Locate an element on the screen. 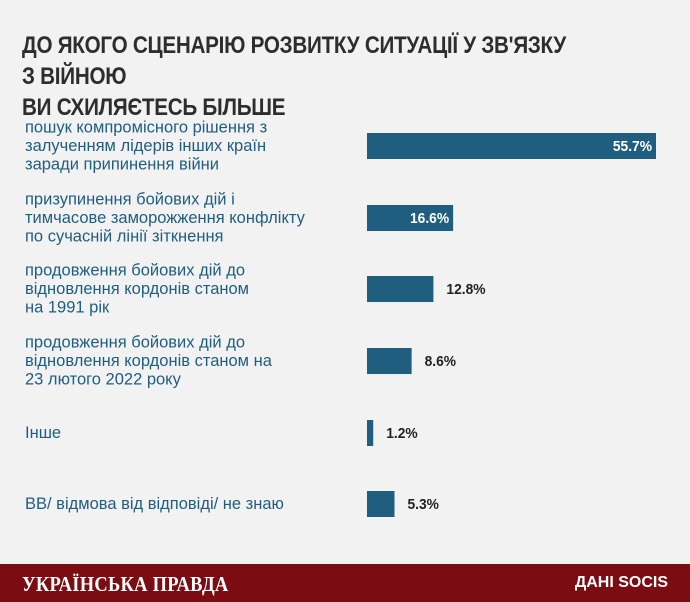 This screenshot has width=690, height=602. value-label: 5.3% is located at coordinates (423, 505).